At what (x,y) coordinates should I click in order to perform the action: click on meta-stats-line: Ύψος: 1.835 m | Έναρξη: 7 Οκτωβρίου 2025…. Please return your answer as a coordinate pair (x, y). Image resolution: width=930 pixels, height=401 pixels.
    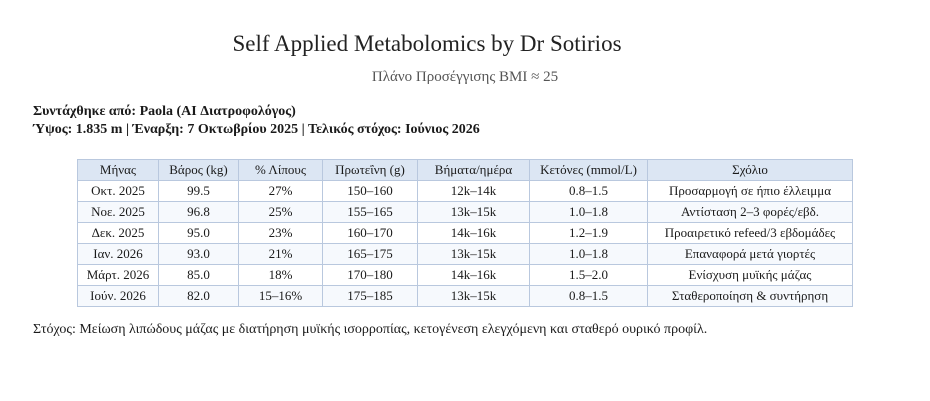
    Looking at the image, I should click on (256, 129).